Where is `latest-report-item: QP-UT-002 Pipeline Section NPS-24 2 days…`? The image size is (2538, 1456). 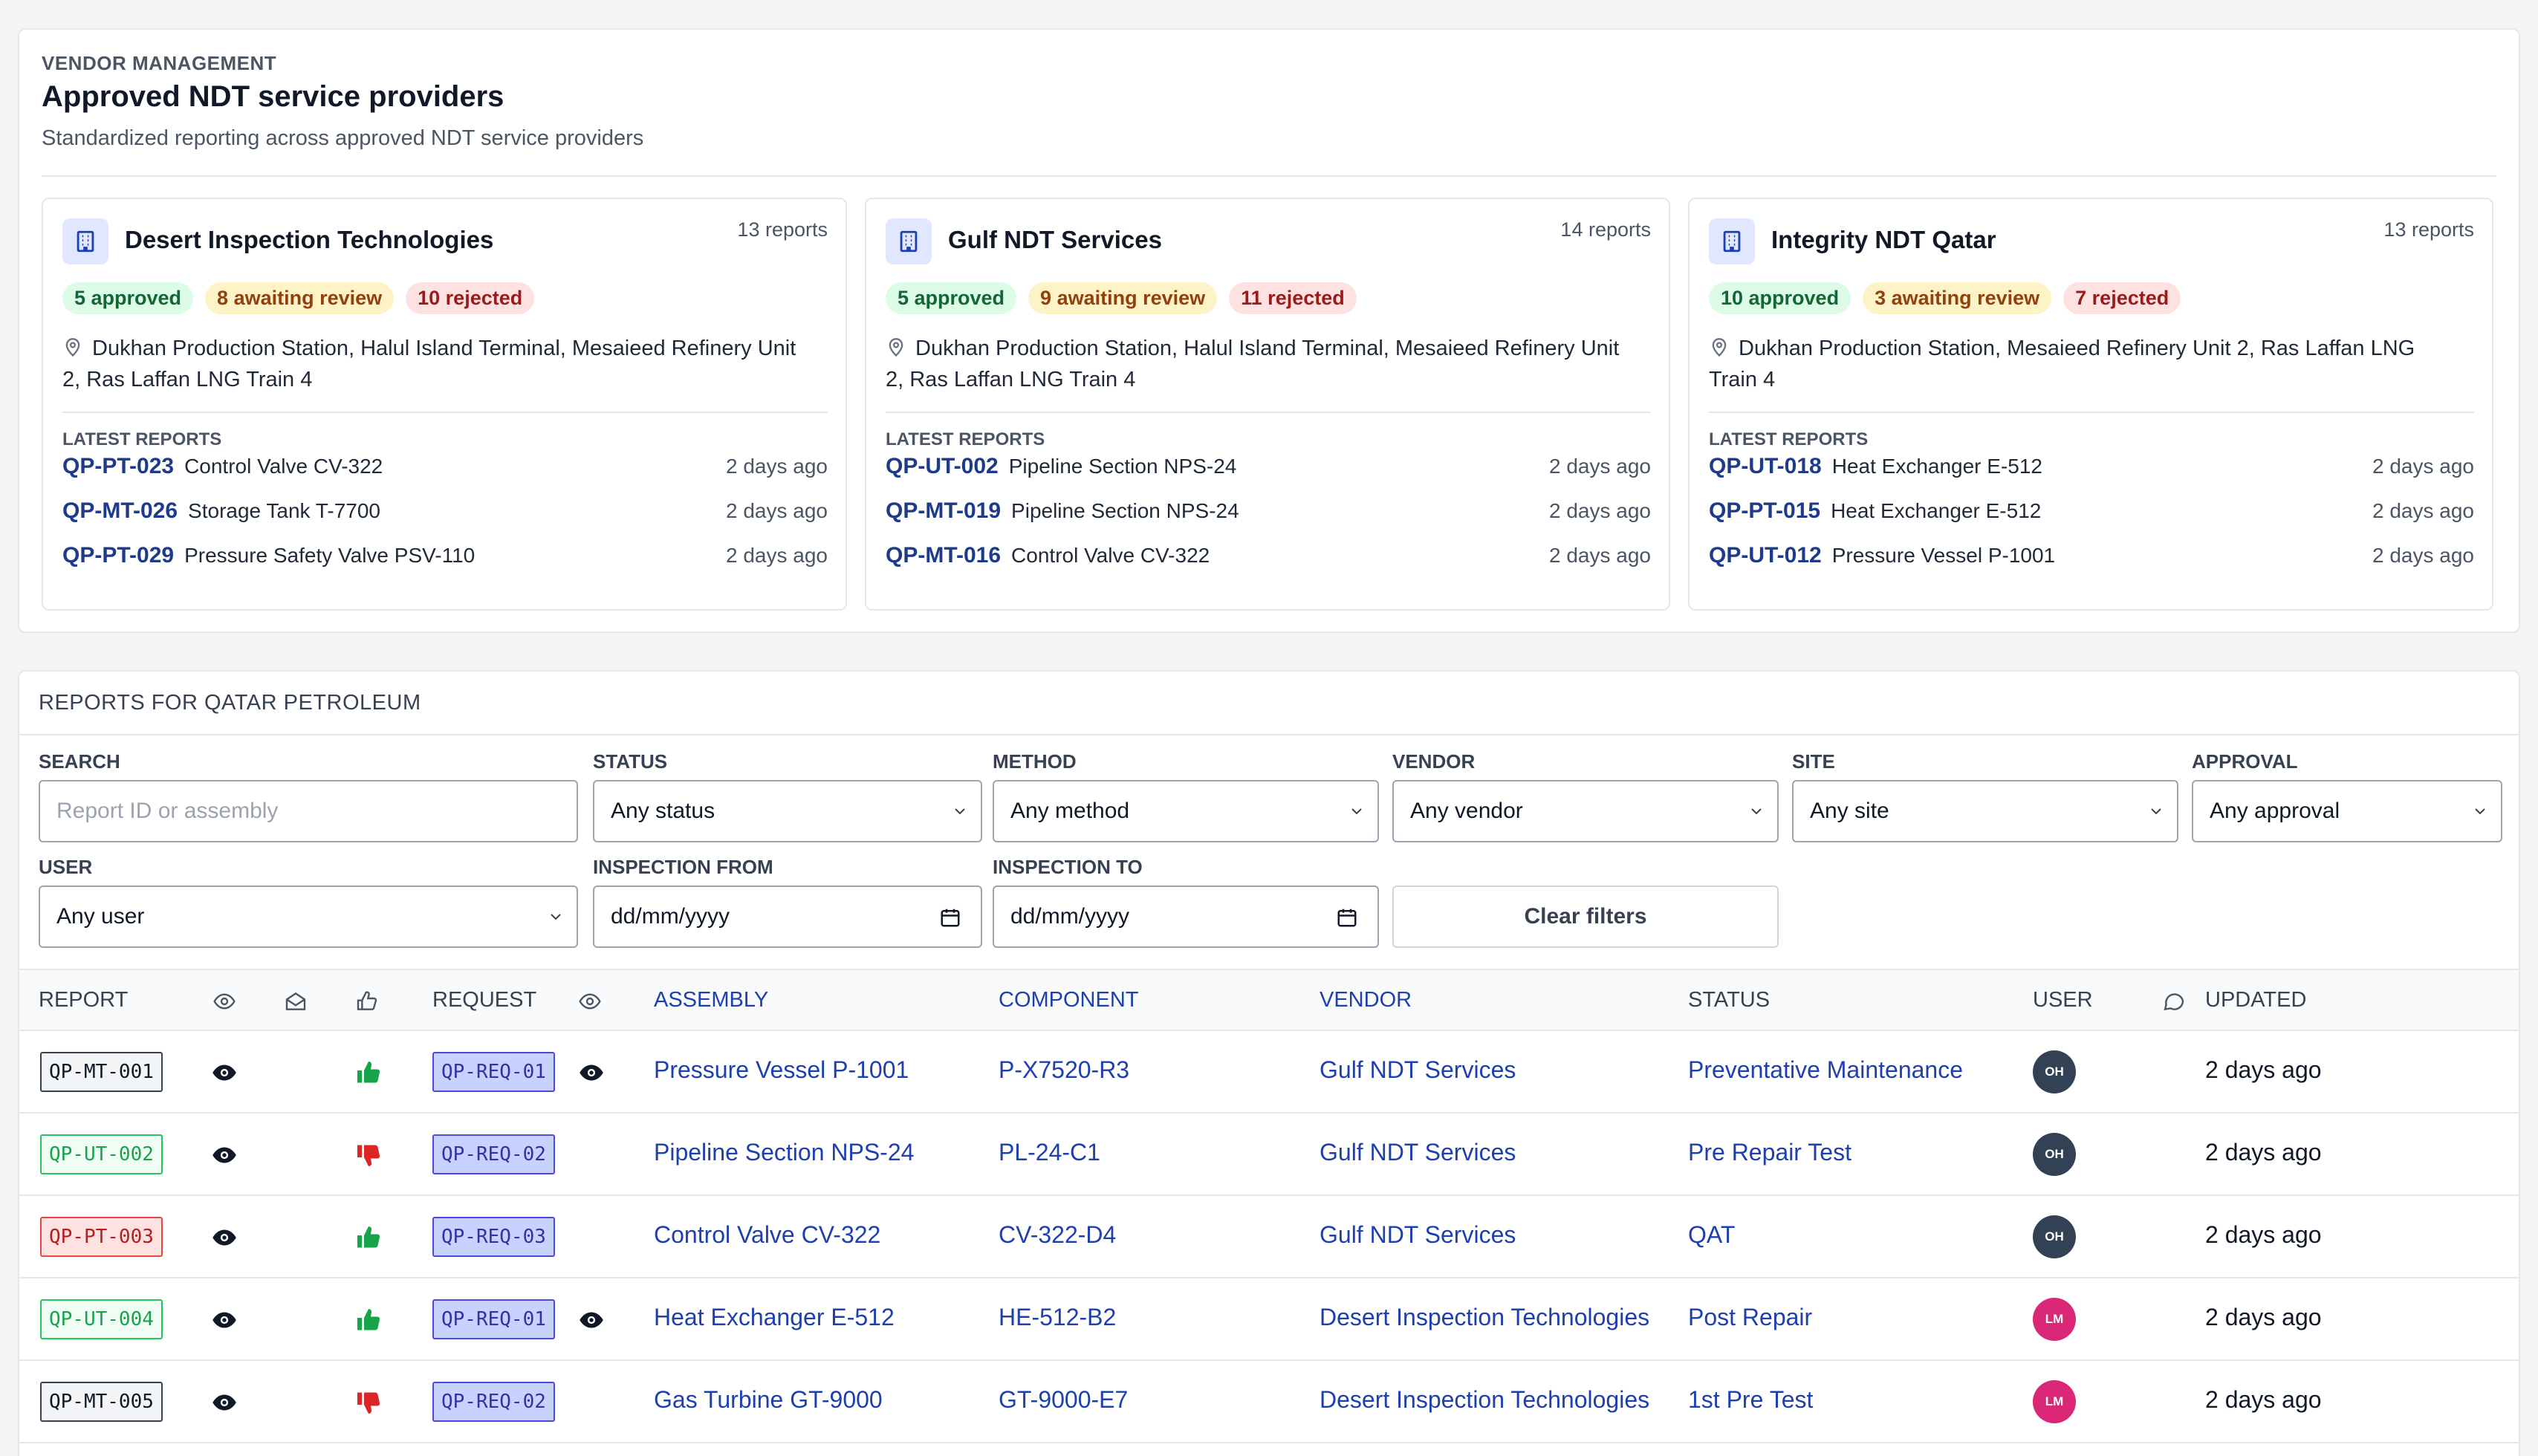
latest-report-item: QP-UT-002 Pipeline Section NPS-24 2 days… is located at coordinates (1268, 467).